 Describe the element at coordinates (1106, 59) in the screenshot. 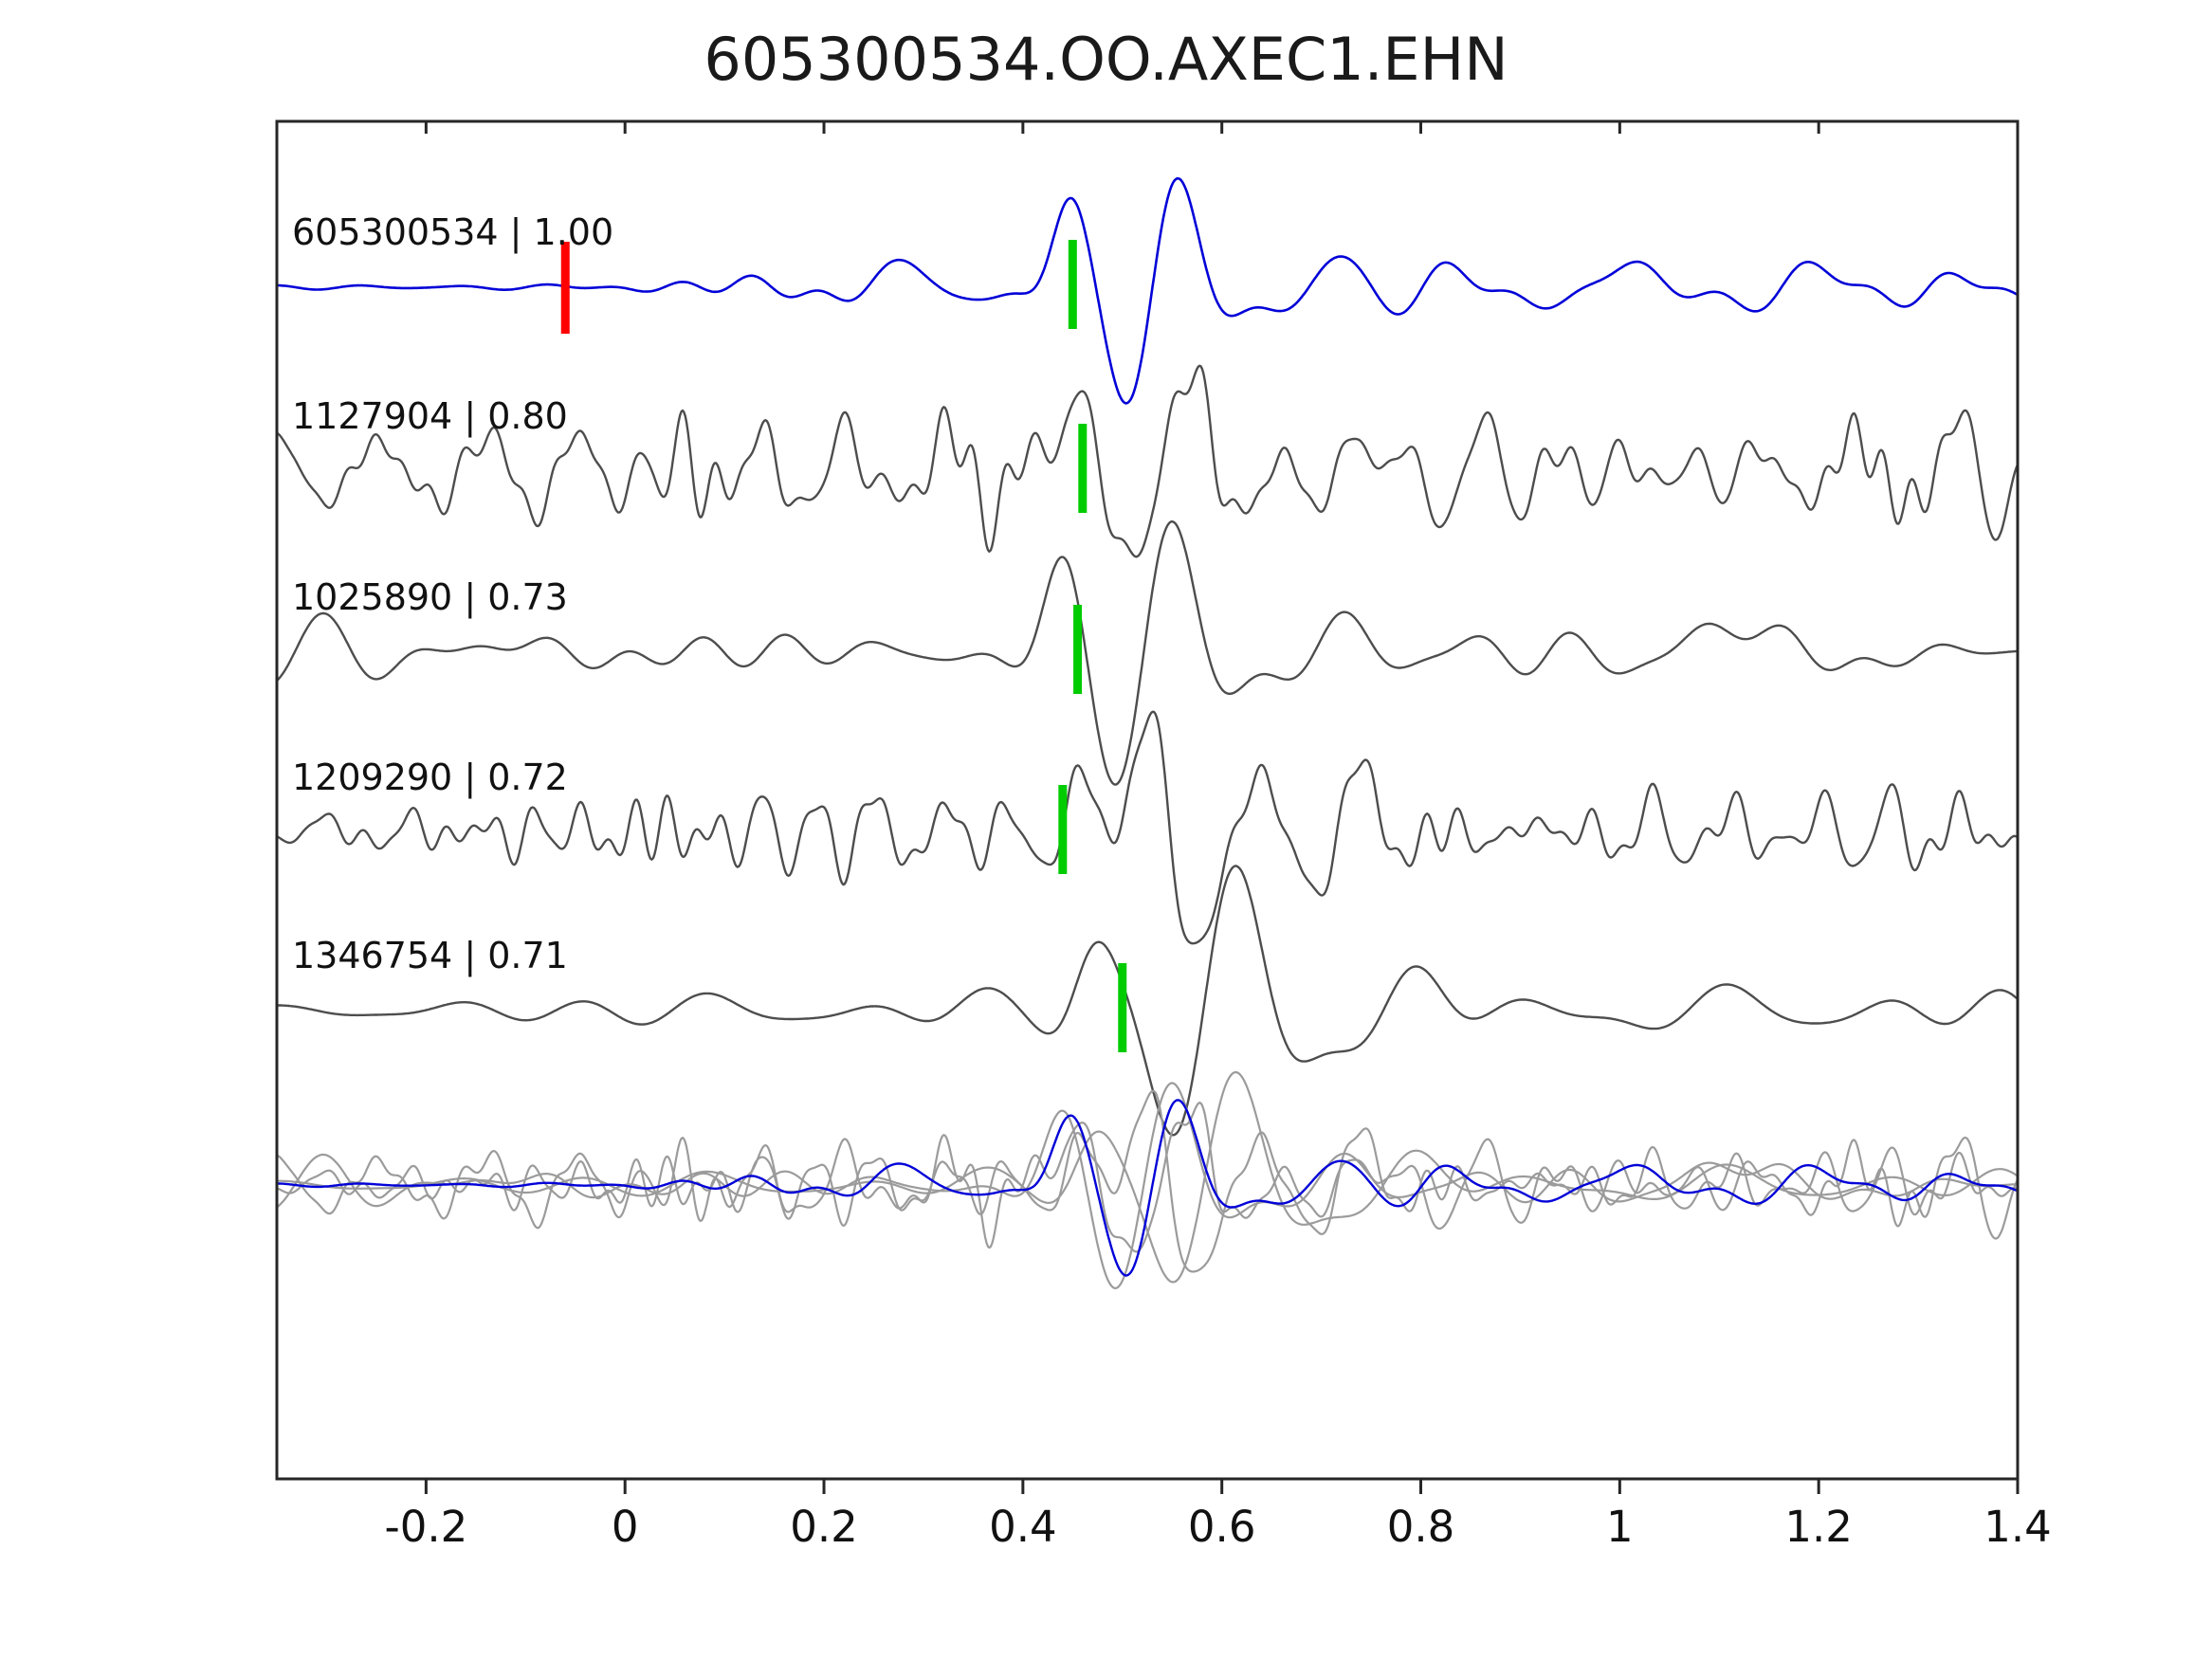

I see `chart-title: 605300534.OO.AXEC1.EHN` at that location.